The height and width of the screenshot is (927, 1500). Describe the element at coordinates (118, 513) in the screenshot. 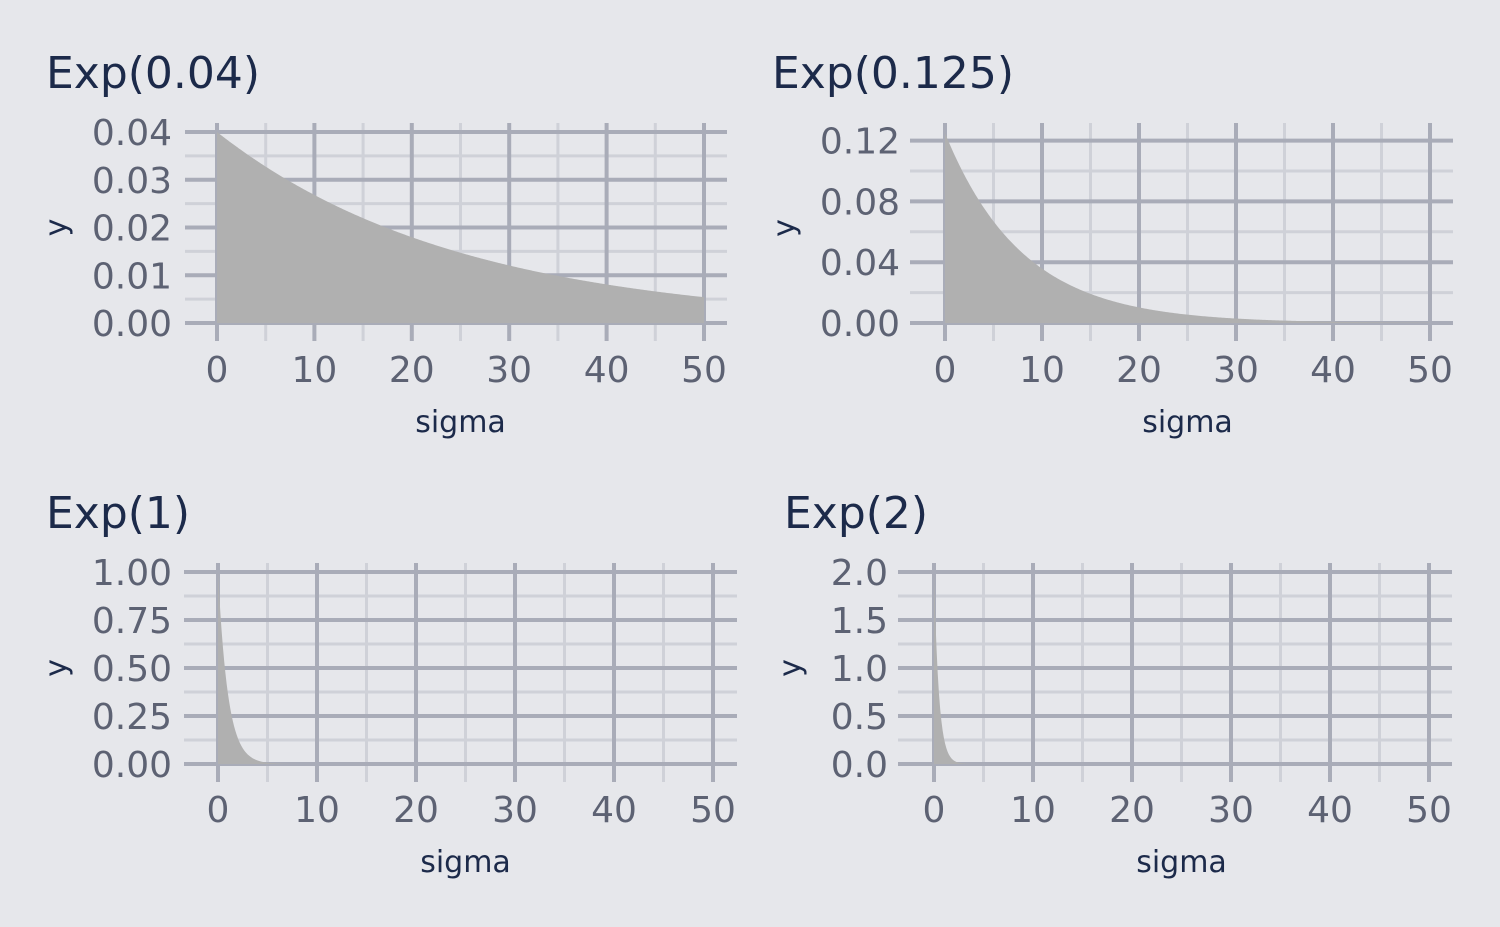

I see `panel-title: Exp(1)` at that location.